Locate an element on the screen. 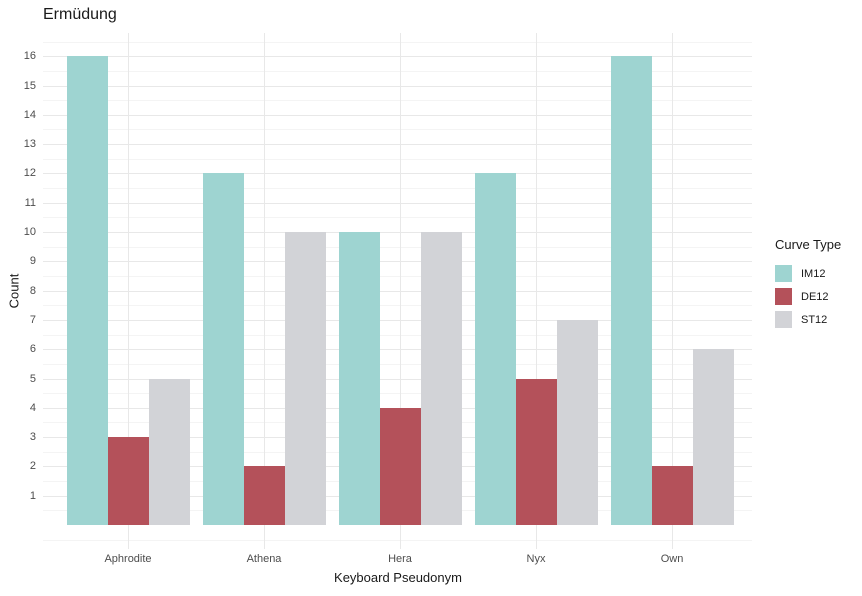 This screenshot has width=862, height=596. legend-item-im12: IM12 is located at coordinates (808, 273).